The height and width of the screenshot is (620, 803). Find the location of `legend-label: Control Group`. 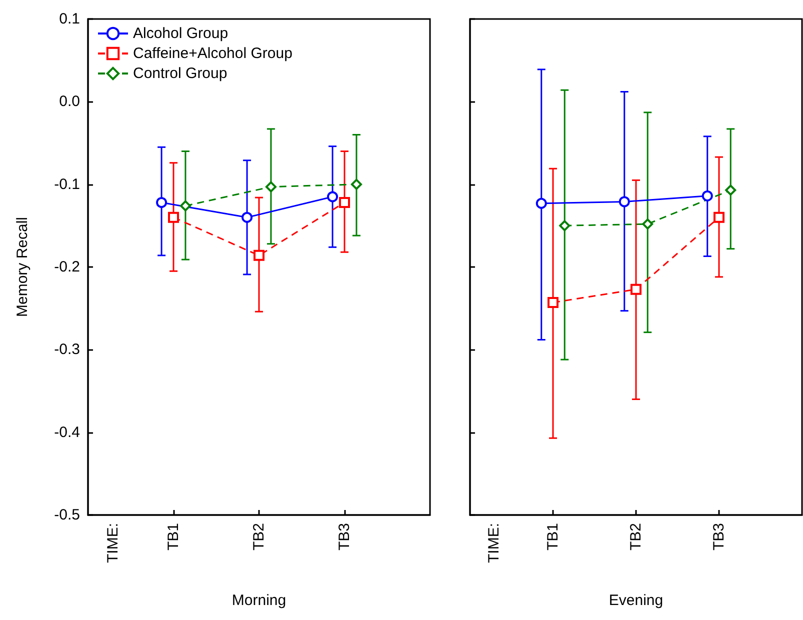

legend-label: Control Group is located at coordinates (180, 73).